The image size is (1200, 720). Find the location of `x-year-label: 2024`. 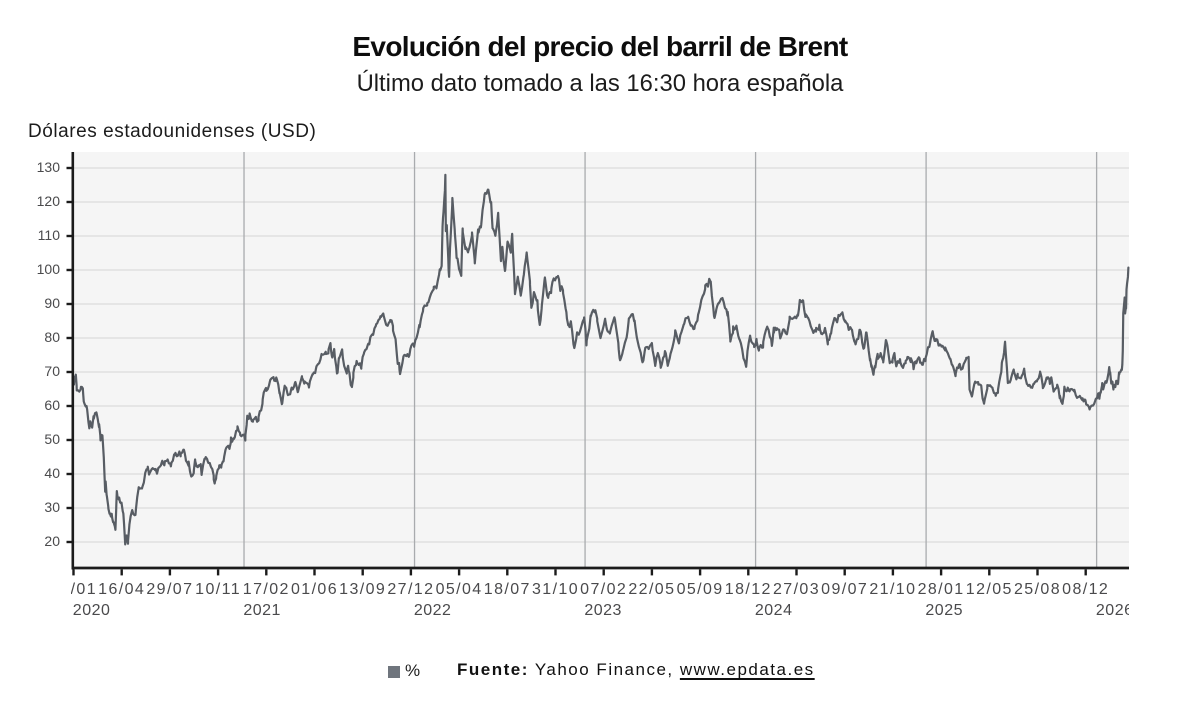

x-year-label: 2024 is located at coordinates (773, 610).